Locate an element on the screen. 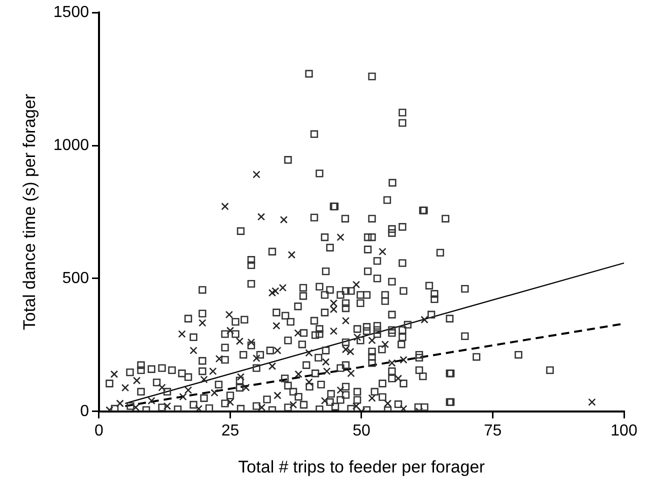 Image resolution: width=646 pixels, height=492 pixels. y-axis-title: Total dance time (s) per forager is located at coordinates (29, 212).